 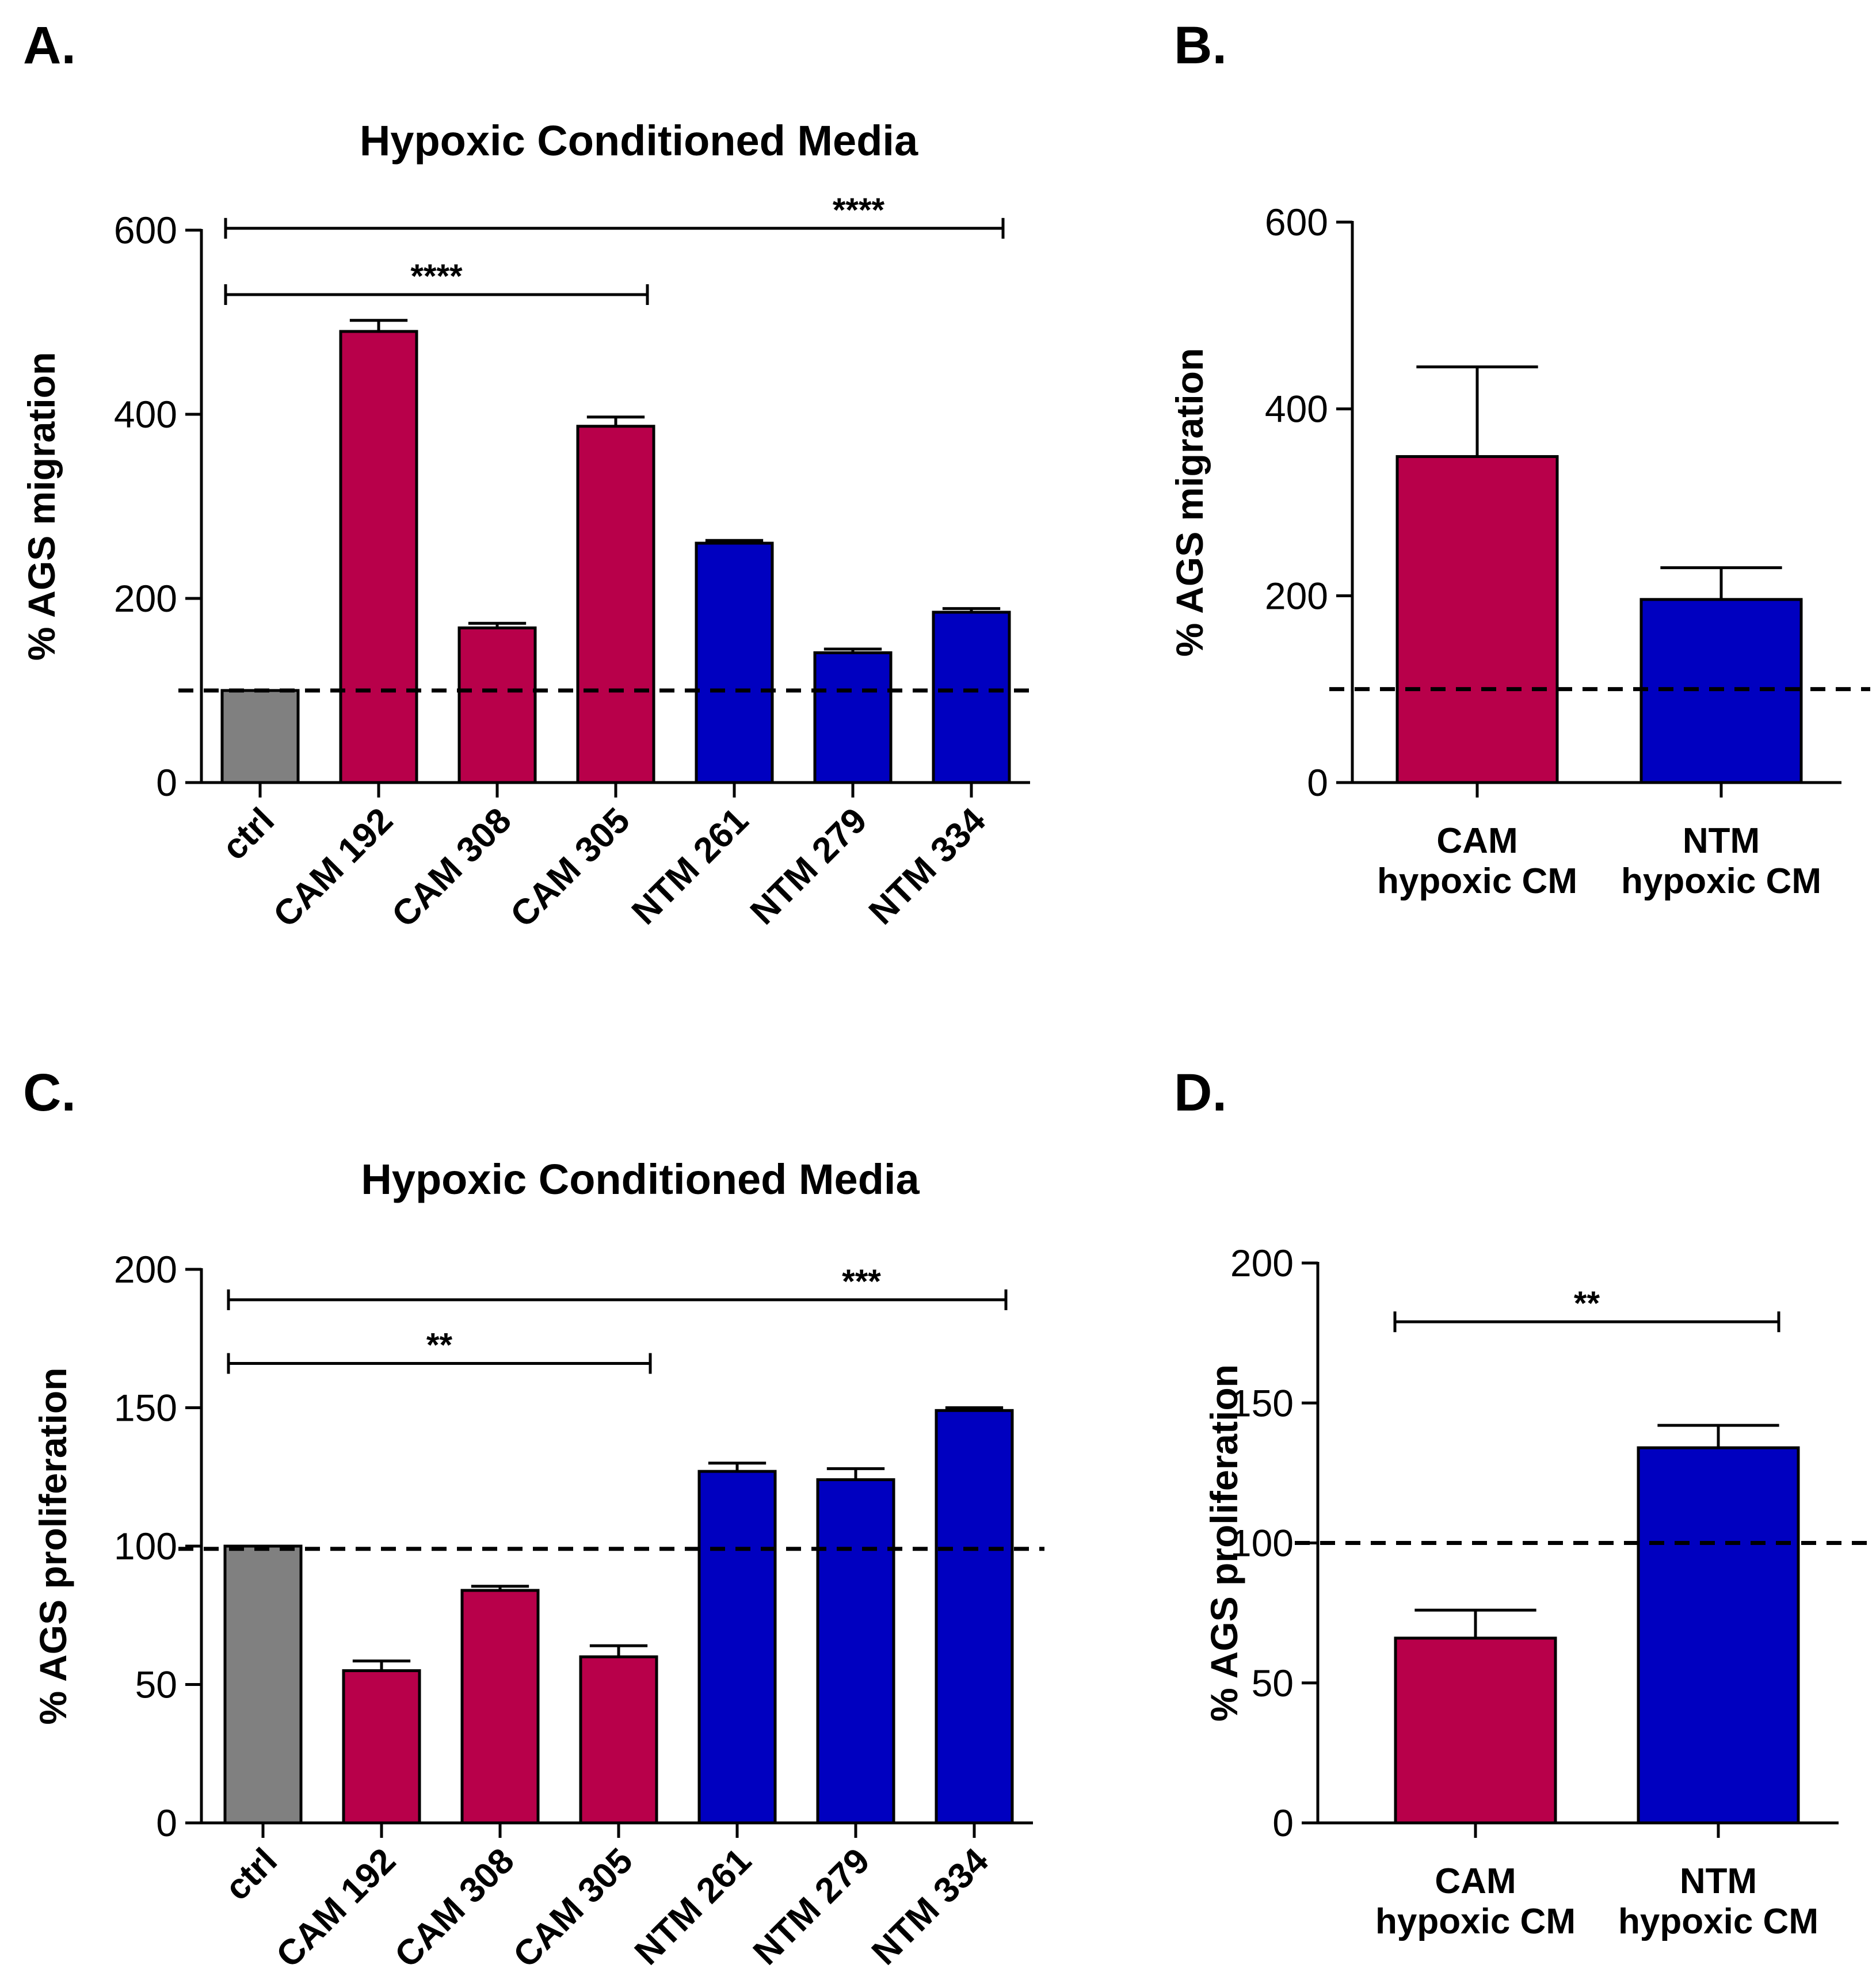 I want to click on panel-letter: D., so click(x=1200, y=1092).